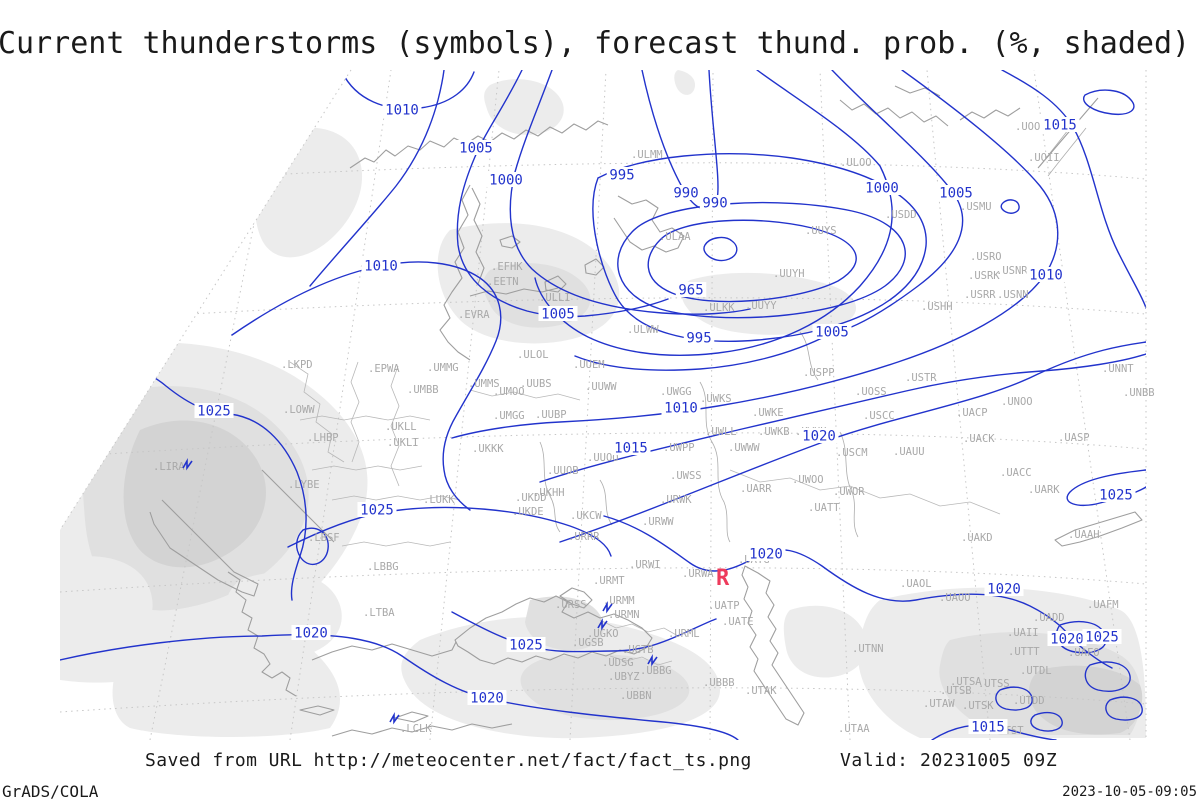 This screenshot has height=800, width=1200. What do you see at coordinates (638, 650) in the screenshot?
I see `station-label-UGTB: .UGTB` at bounding box center [638, 650].